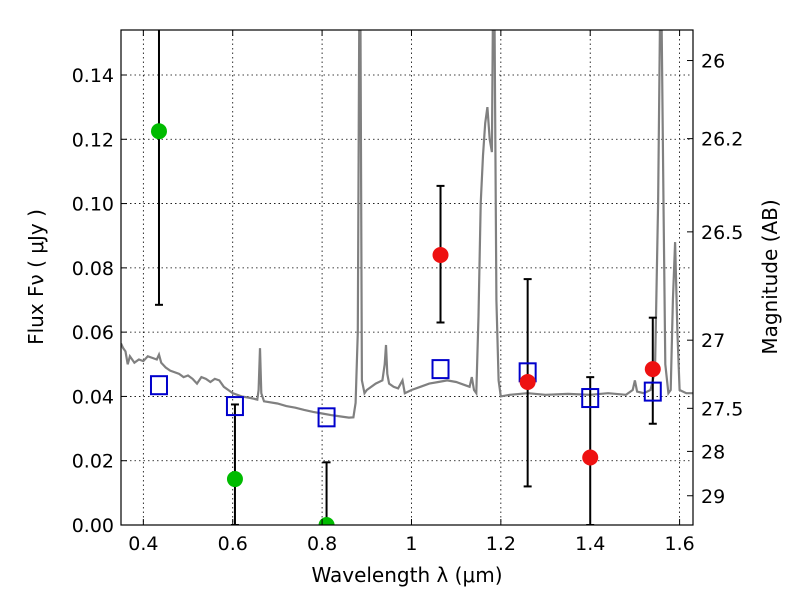 The width and height of the screenshot is (800, 600). What do you see at coordinates (411, 544) in the screenshot?
I see `x-tick-label: 1` at bounding box center [411, 544].